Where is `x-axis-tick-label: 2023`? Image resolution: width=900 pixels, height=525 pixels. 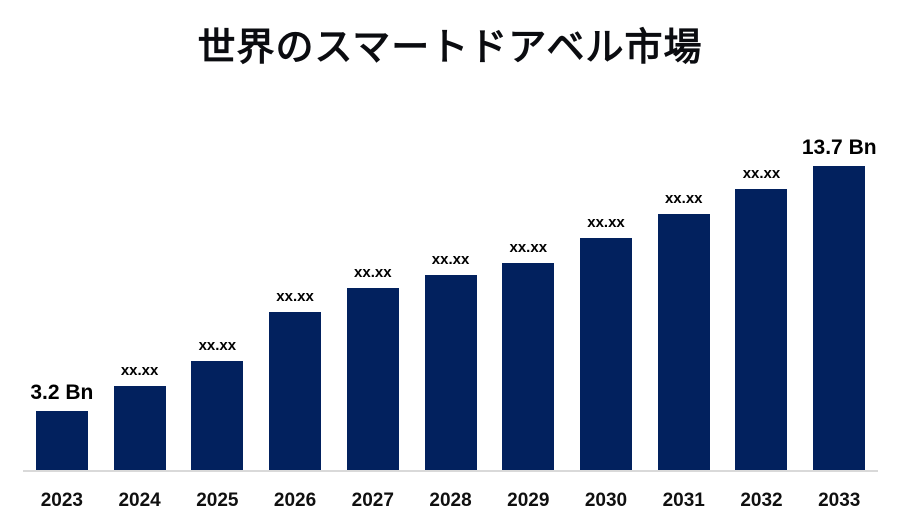
x-axis-tick-label: 2023 is located at coordinates (61, 500).